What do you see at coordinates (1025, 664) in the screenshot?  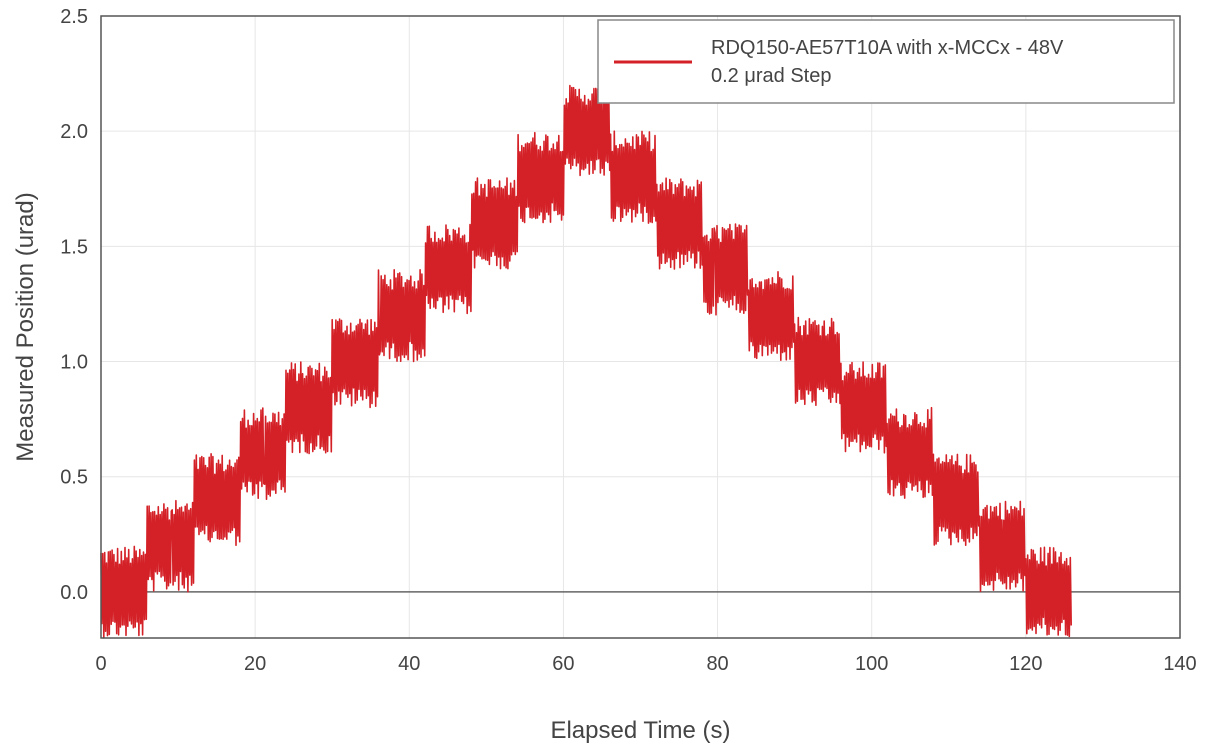 I see `x-tick-label: 120` at bounding box center [1025, 664].